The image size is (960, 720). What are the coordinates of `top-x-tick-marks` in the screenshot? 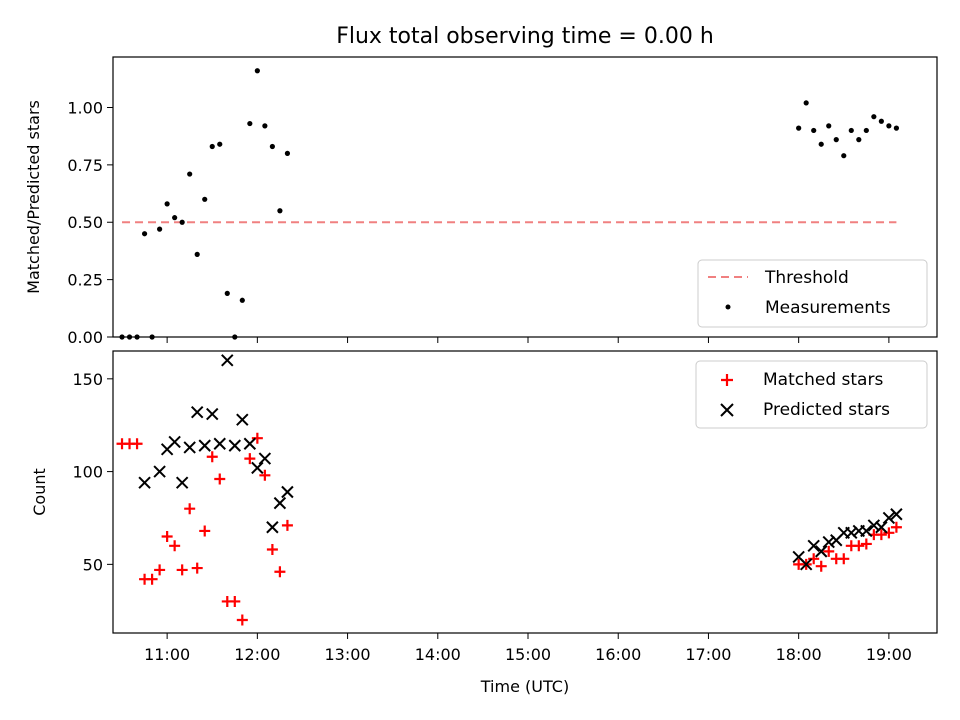 It's located at (528, 340).